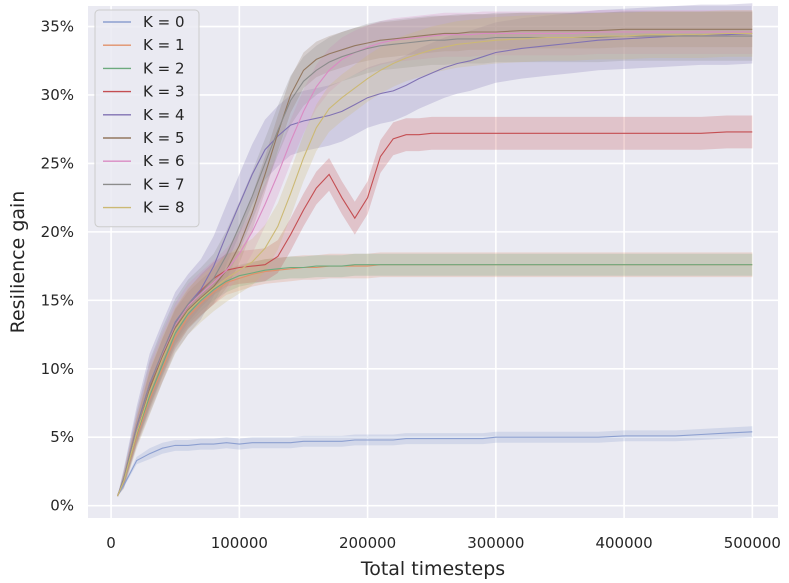 The image size is (789, 583). I want to click on legend-label-k3: K = 3, so click(163, 92).